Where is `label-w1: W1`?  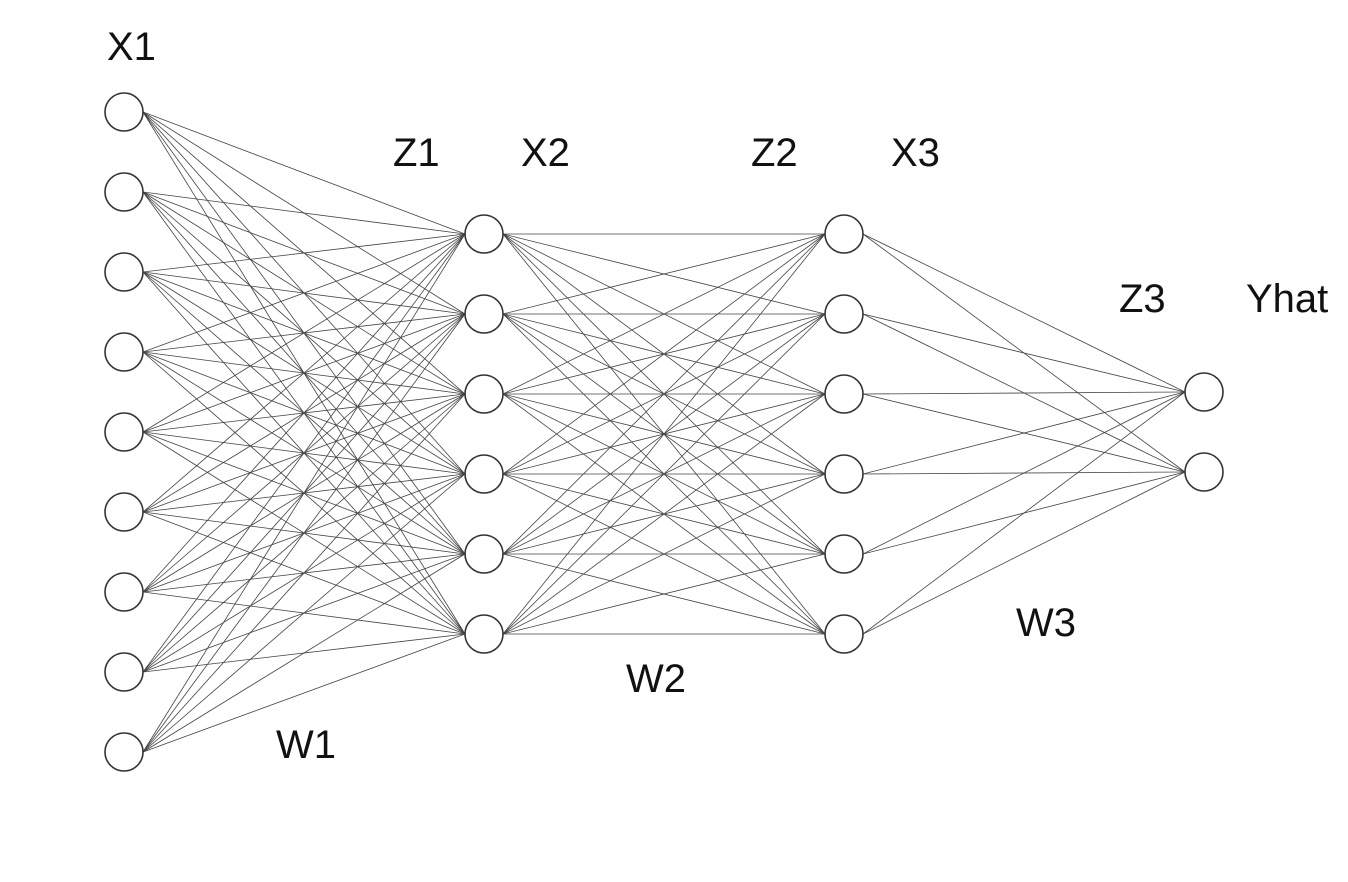
label-w1: W1 is located at coordinates (306, 745).